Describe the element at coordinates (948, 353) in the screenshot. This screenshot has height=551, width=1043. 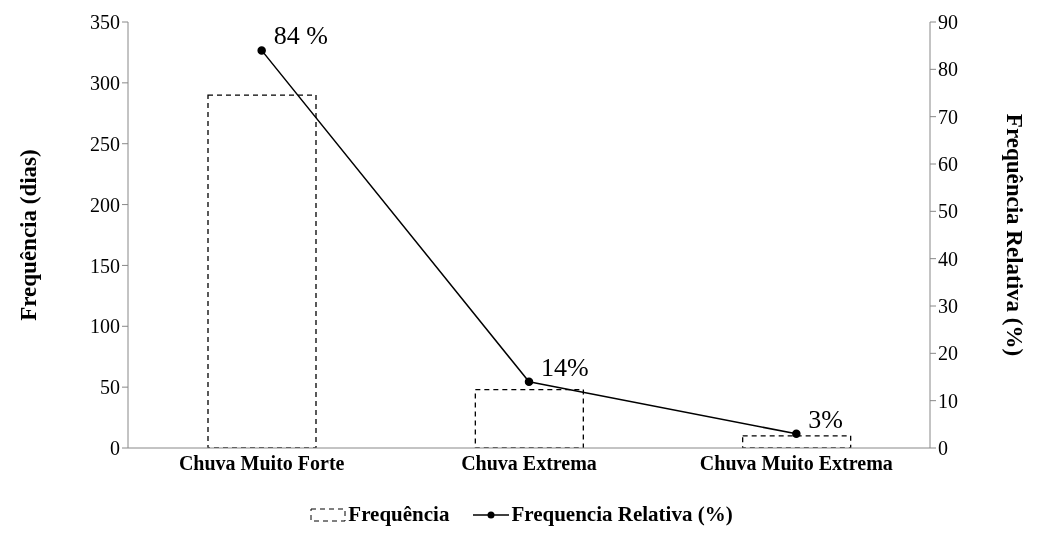
I see `y2-tick-label: 20` at that location.